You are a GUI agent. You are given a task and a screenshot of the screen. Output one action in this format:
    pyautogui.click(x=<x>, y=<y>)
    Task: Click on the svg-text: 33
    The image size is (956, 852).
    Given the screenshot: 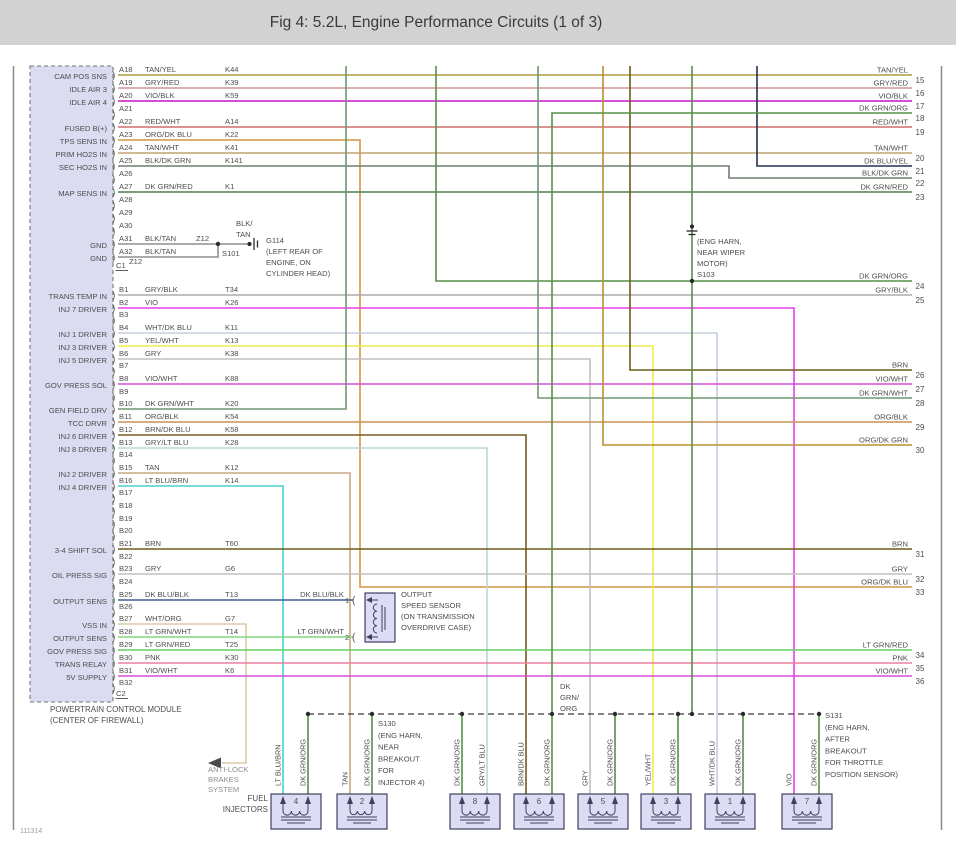 What is the action you would take?
    pyautogui.click(x=920, y=592)
    